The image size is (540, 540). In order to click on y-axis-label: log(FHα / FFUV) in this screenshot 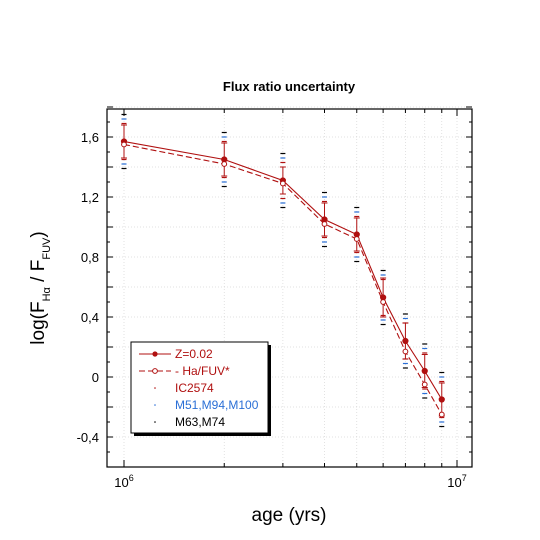, I will do `click(40, 287)`.